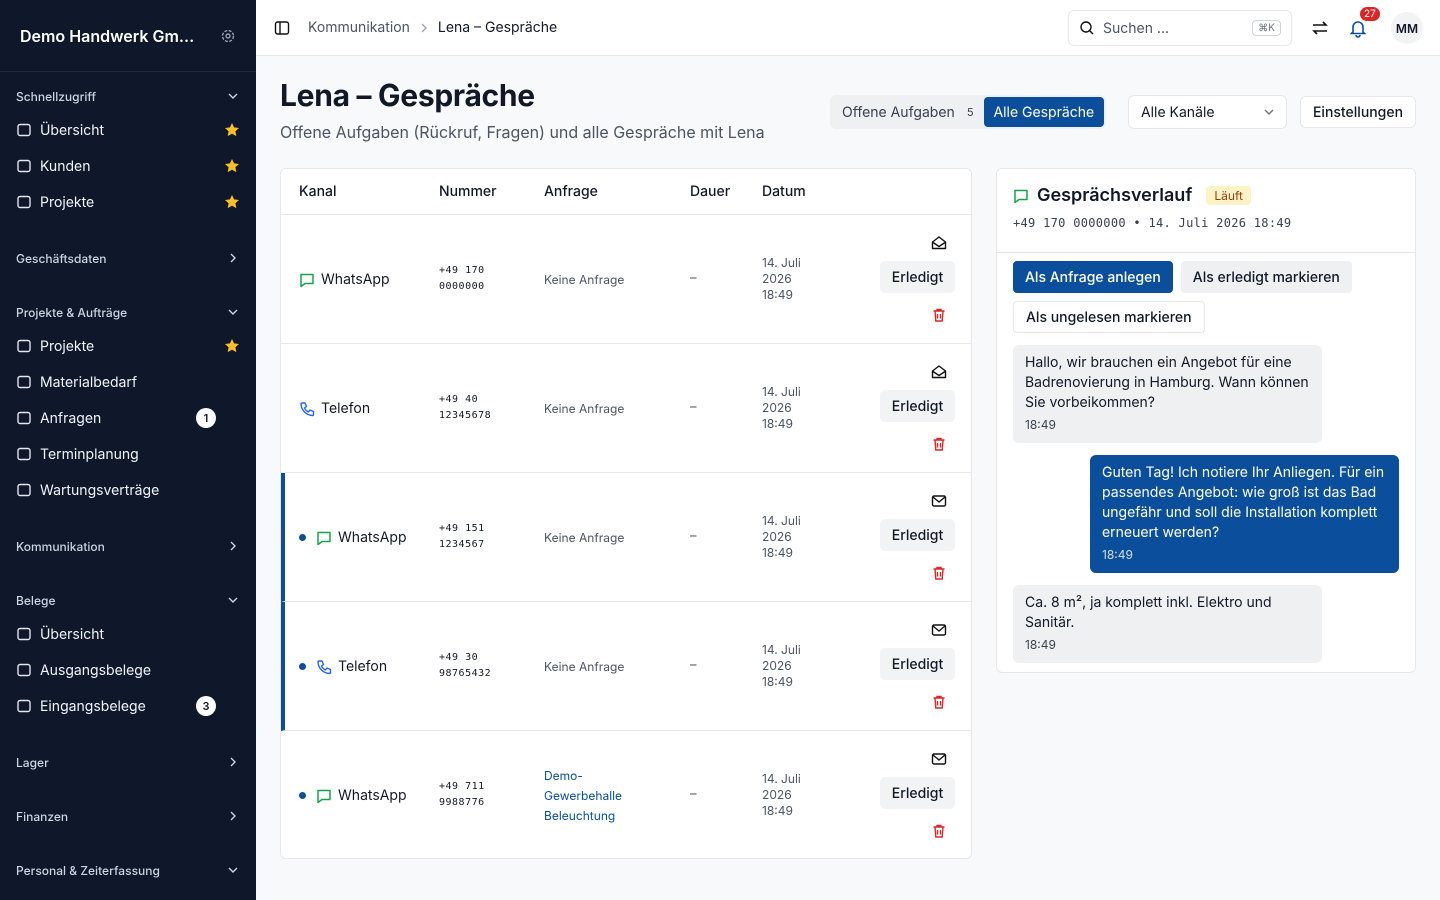  I want to click on channel-icon, so click(307, 408).